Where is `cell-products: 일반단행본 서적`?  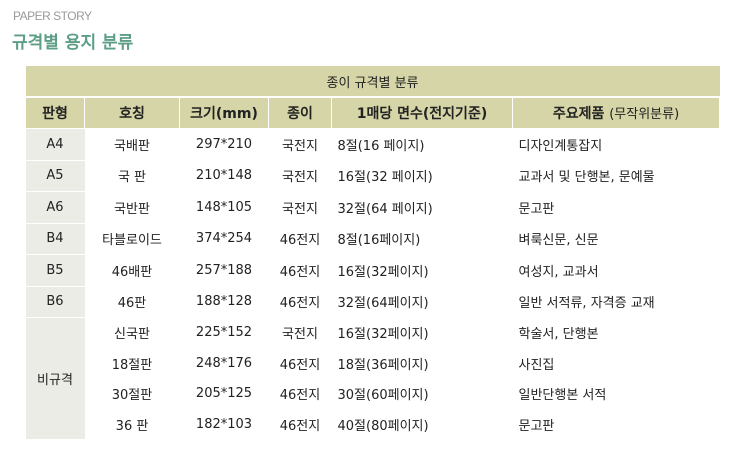
cell-products: 일반단행본 서적 is located at coordinates (562, 396).